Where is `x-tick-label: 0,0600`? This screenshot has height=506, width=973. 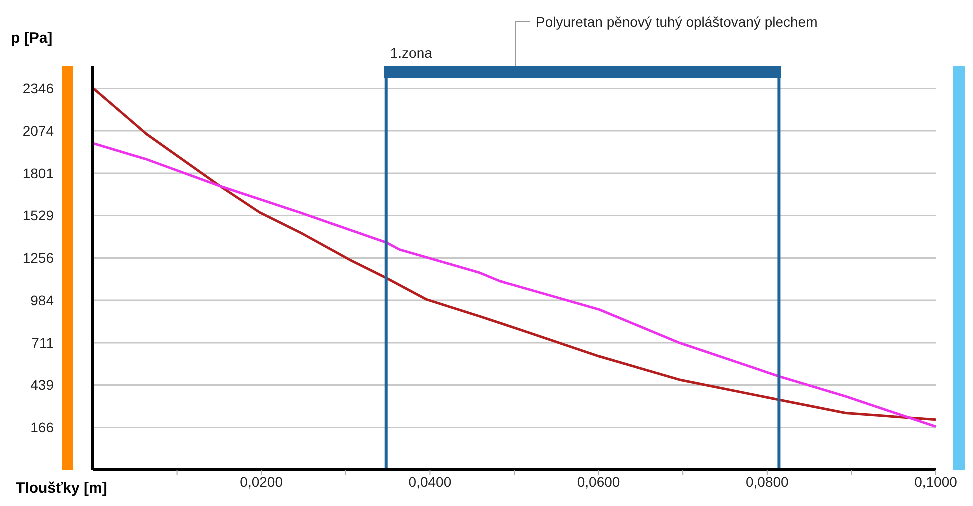 x-tick-label: 0,0600 is located at coordinates (598, 482).